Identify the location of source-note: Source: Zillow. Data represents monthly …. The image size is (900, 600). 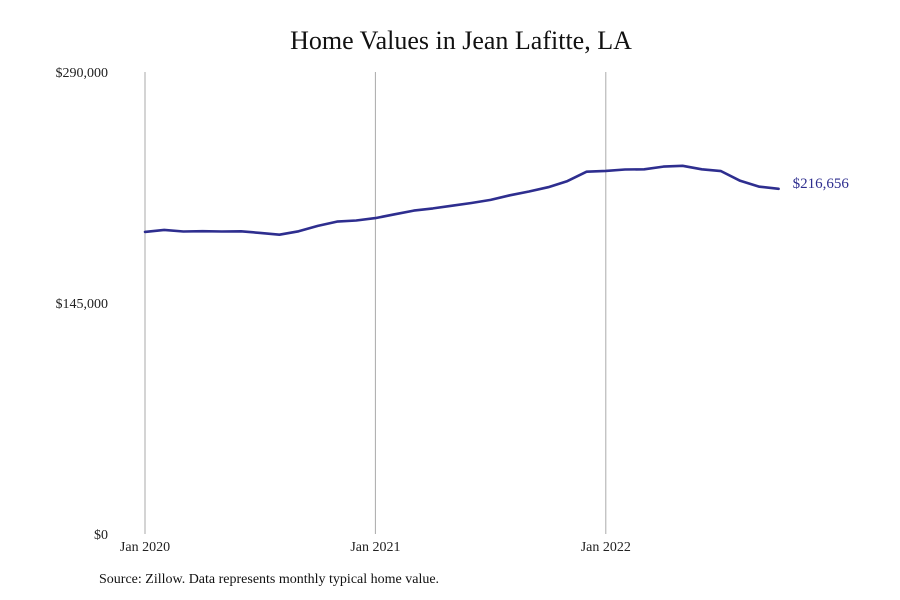
(269, 579).